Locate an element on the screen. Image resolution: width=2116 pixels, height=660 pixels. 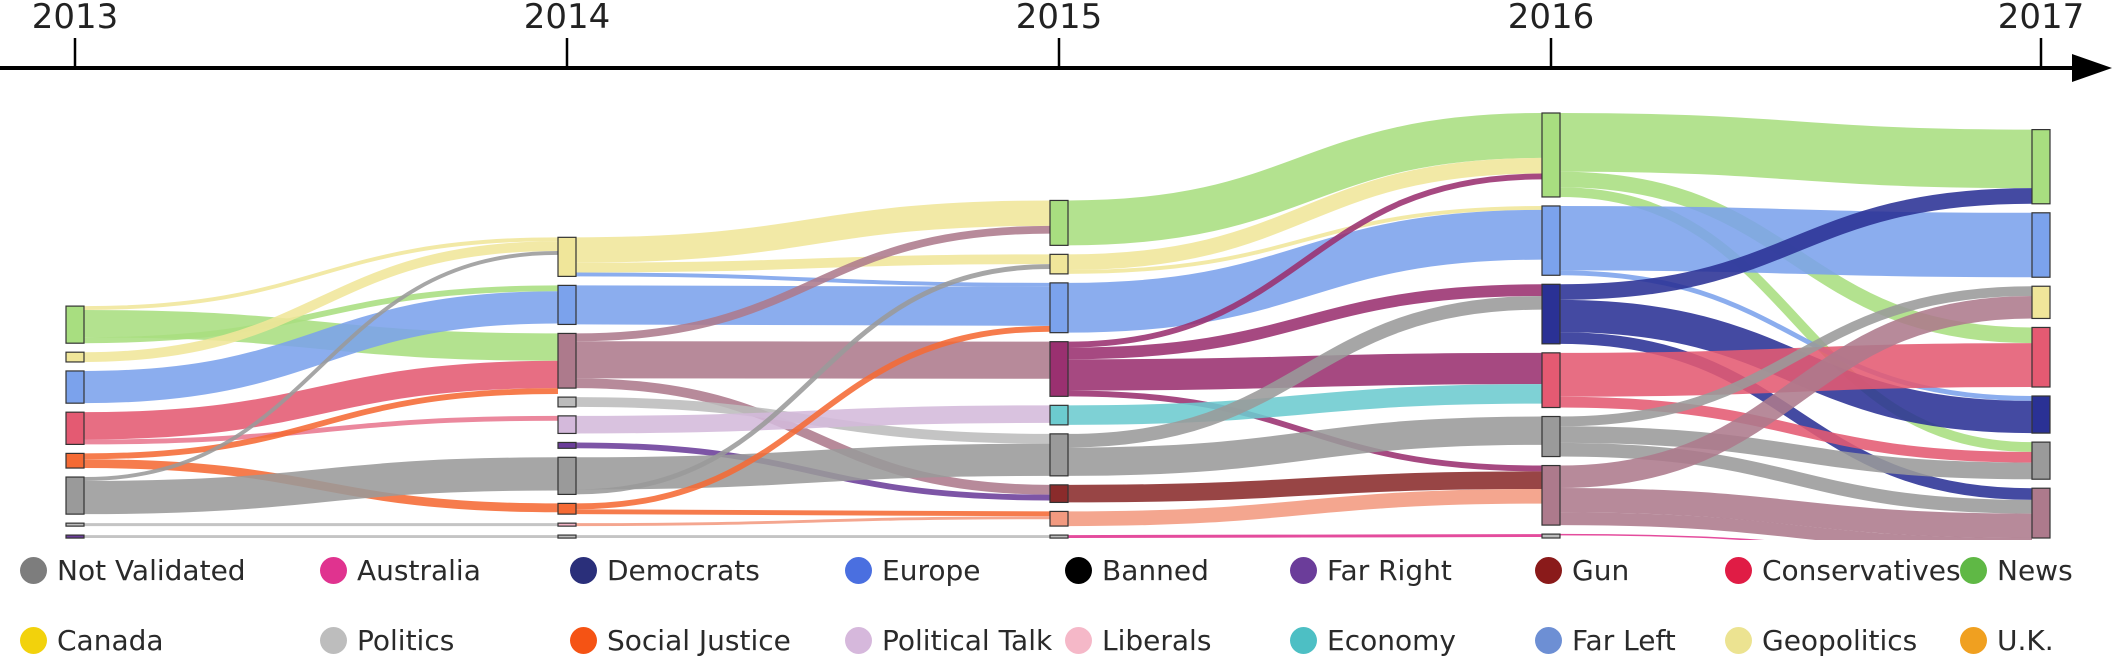
legend-label: Not Validated is located at coordinates (151, 570).